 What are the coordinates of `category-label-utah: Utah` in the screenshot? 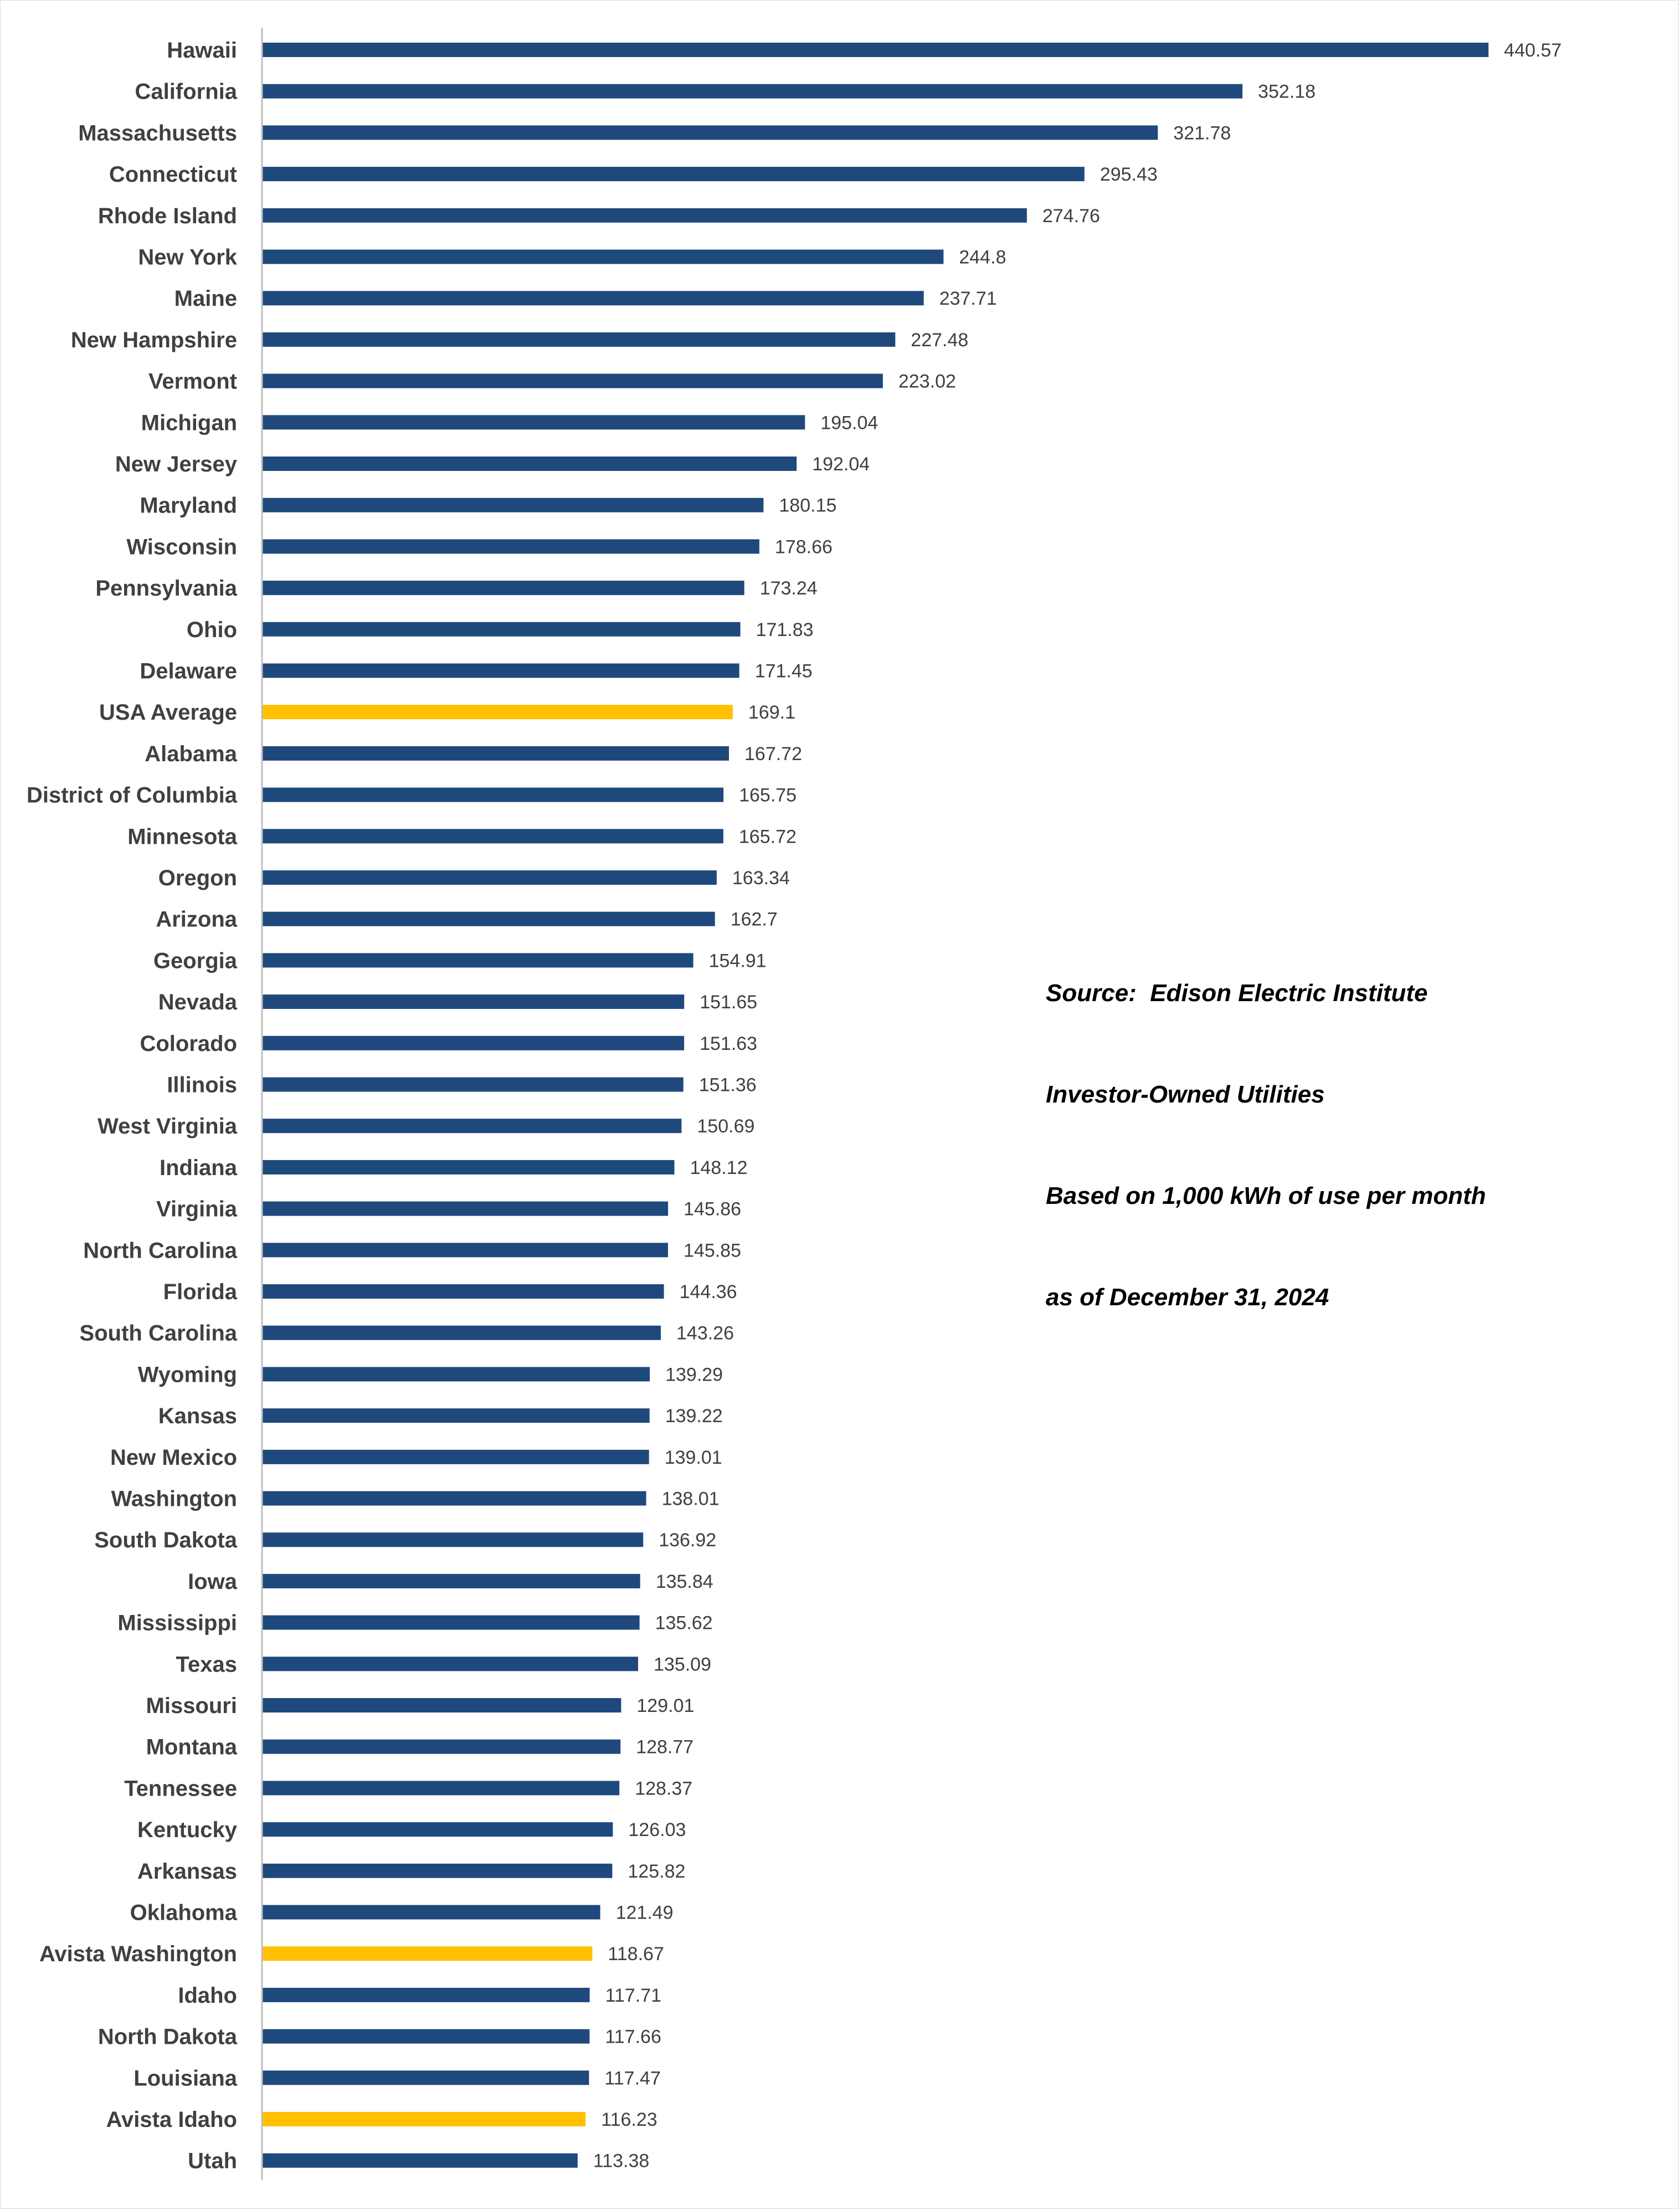 It's located at (212, 2161).